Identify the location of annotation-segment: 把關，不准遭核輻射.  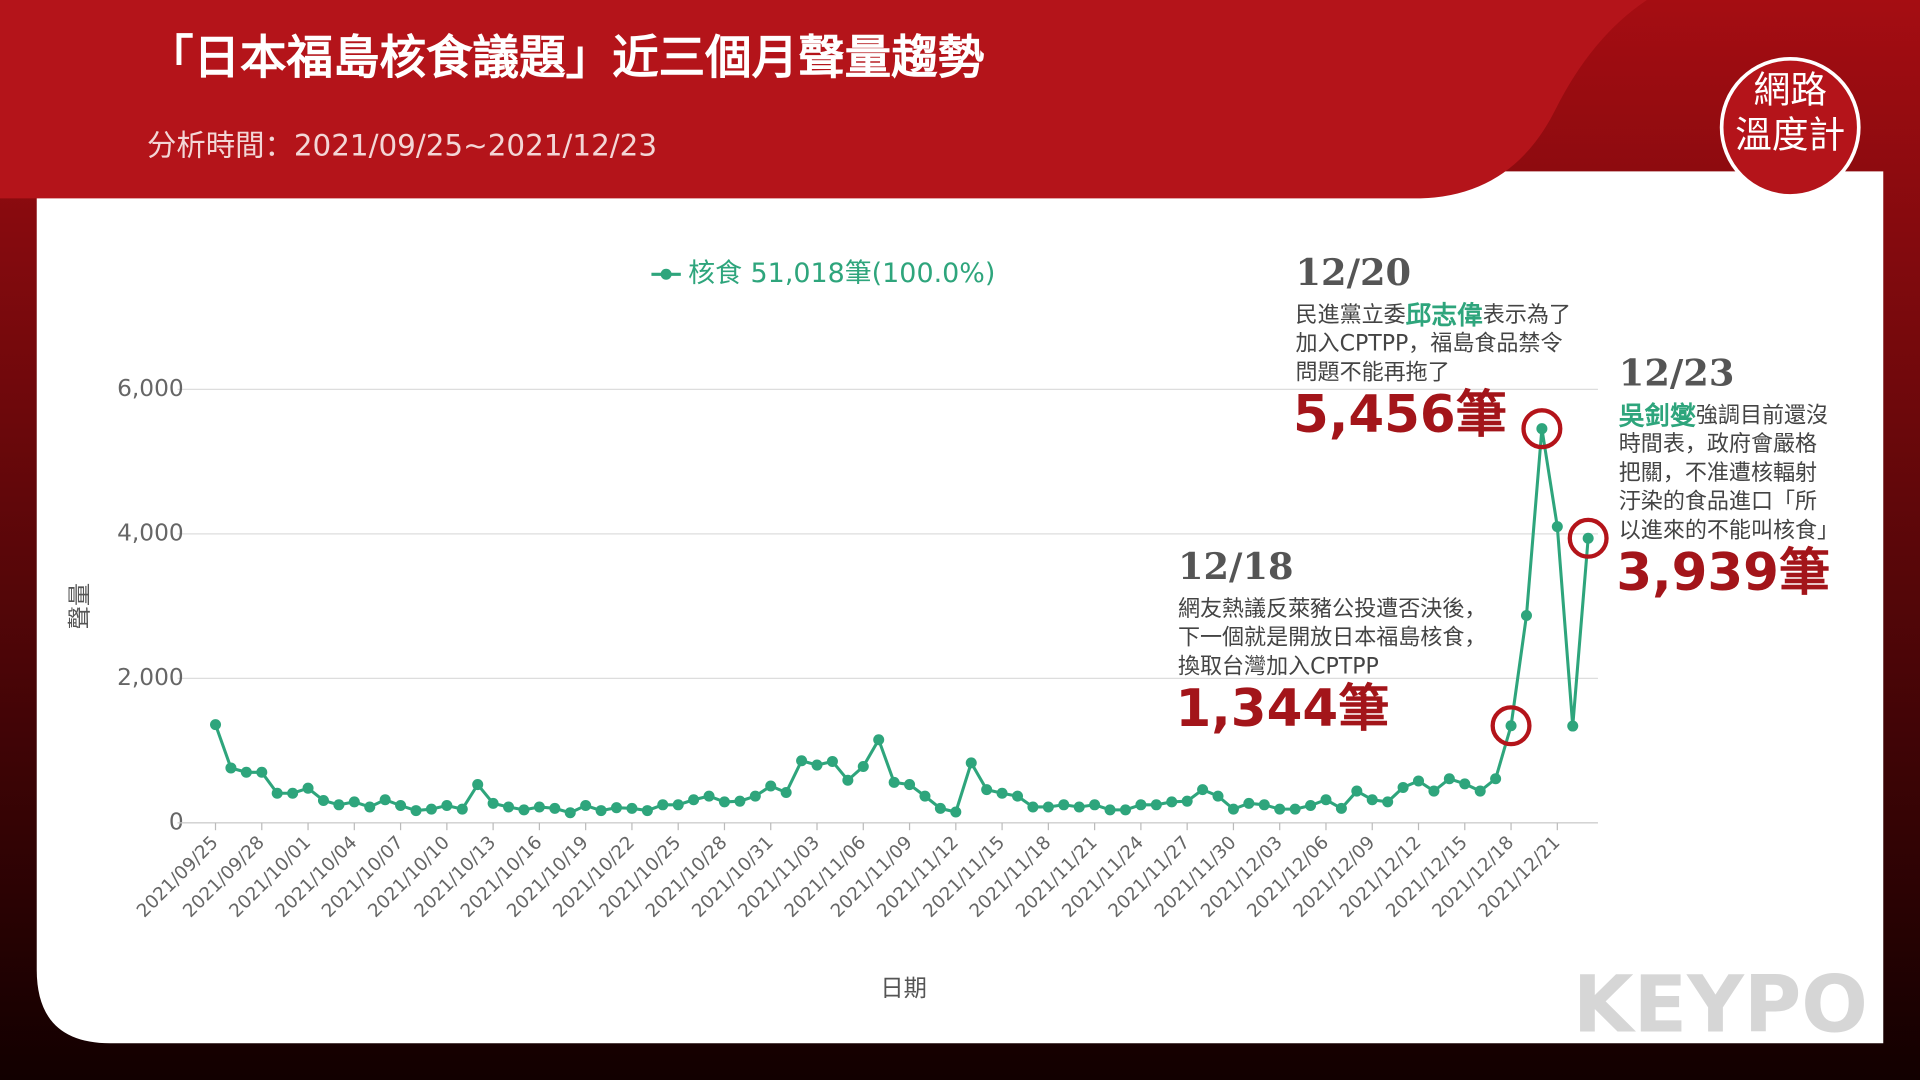
(1718, 473).